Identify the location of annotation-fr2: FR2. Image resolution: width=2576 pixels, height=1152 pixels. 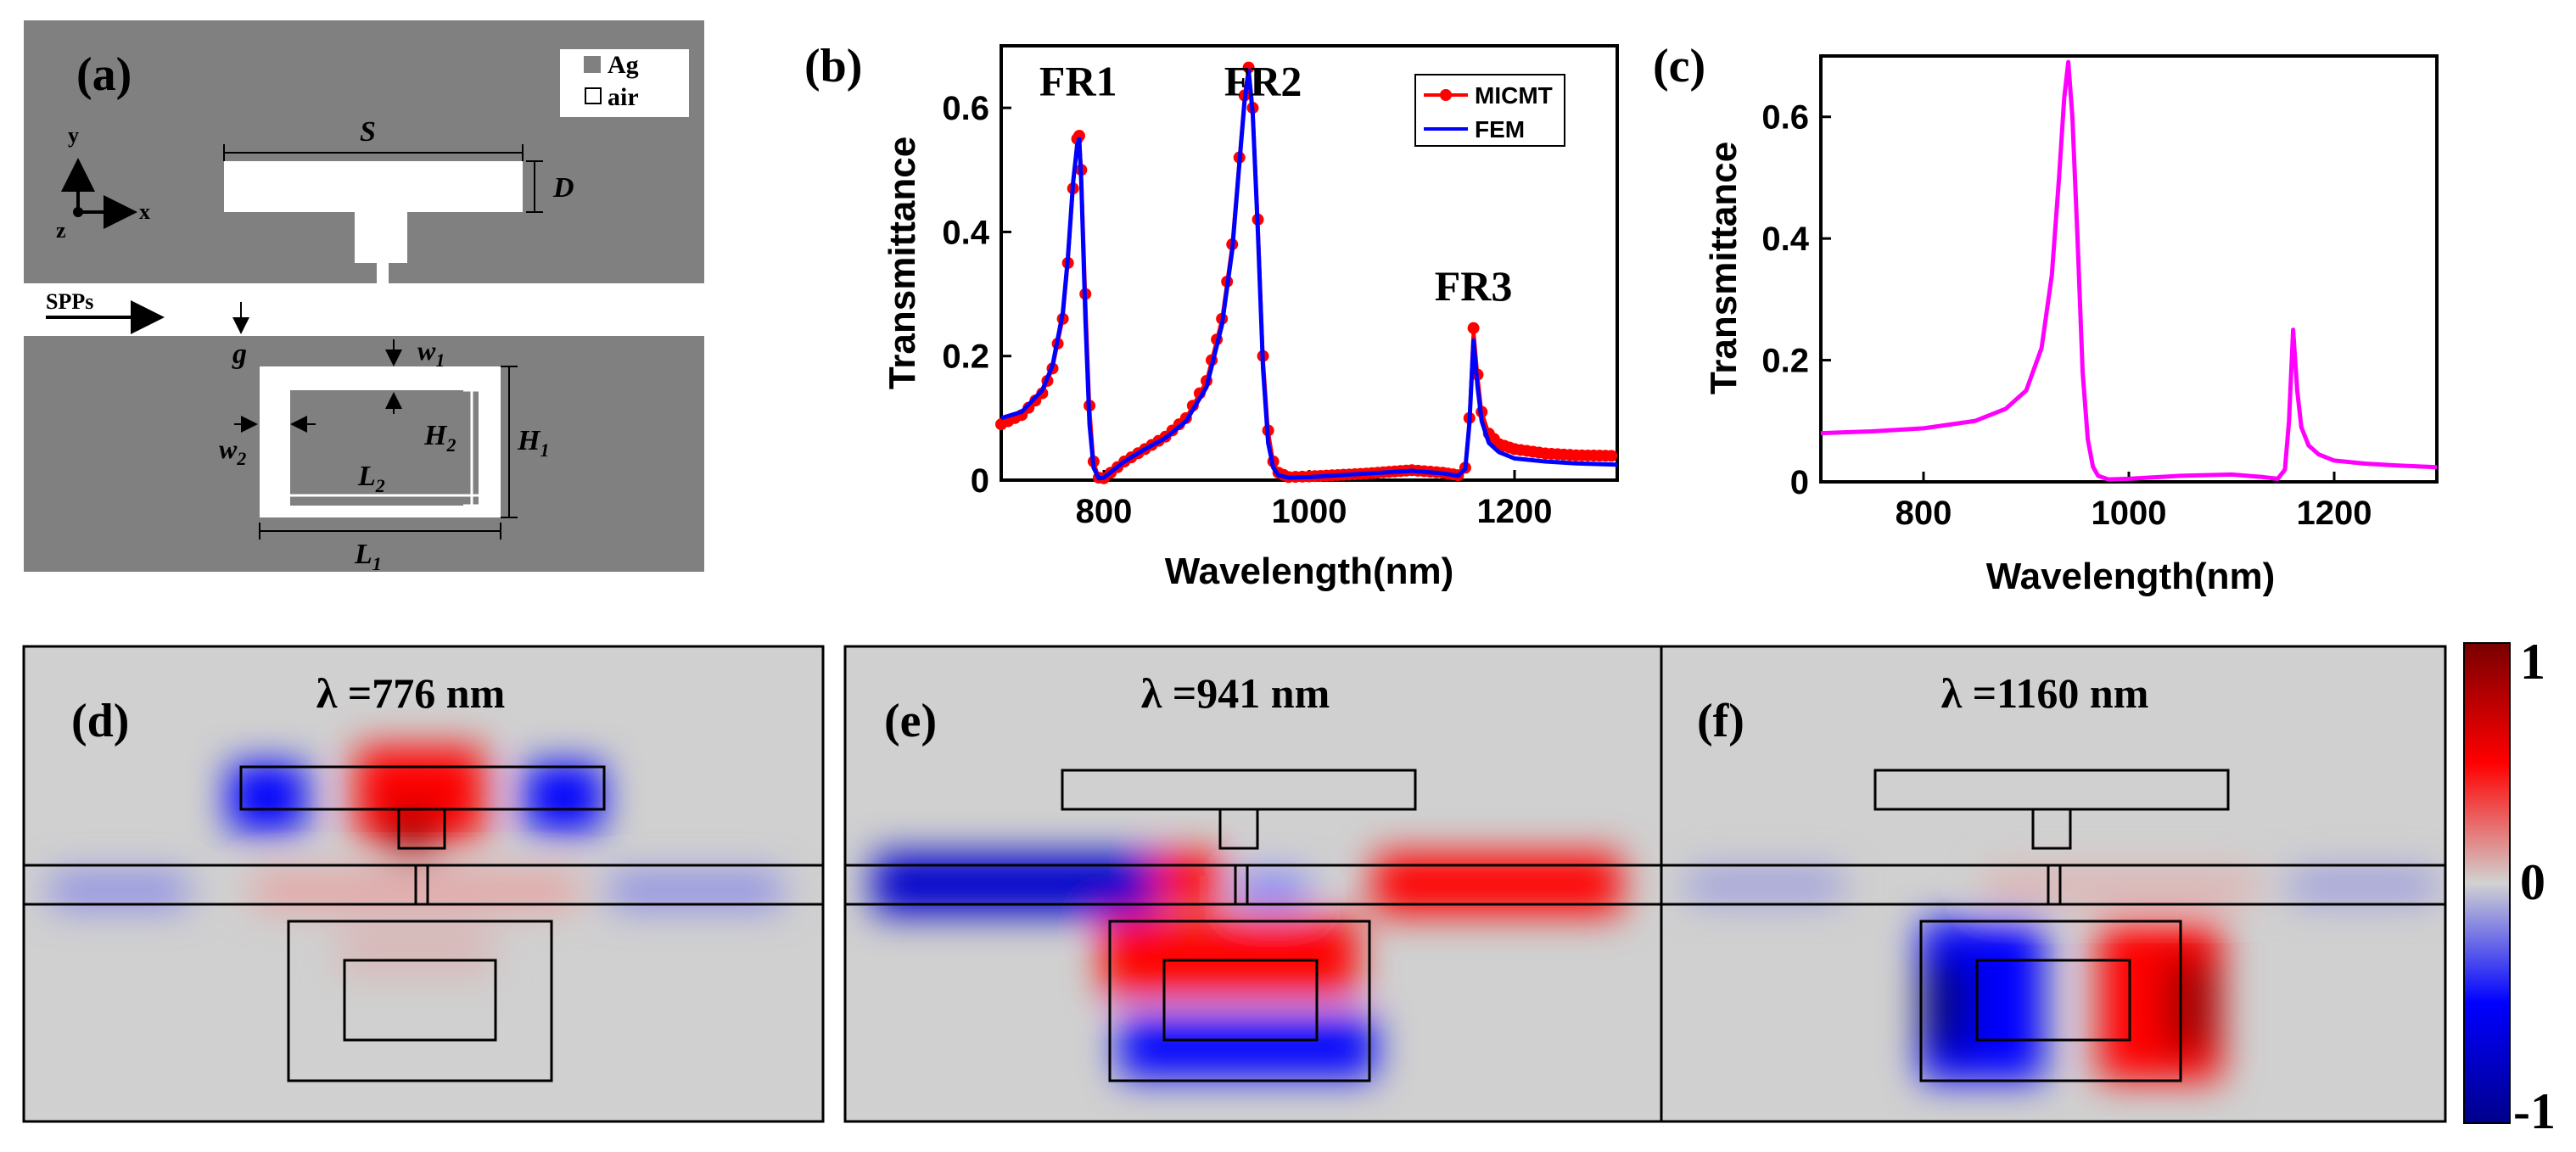
(1263, 81).